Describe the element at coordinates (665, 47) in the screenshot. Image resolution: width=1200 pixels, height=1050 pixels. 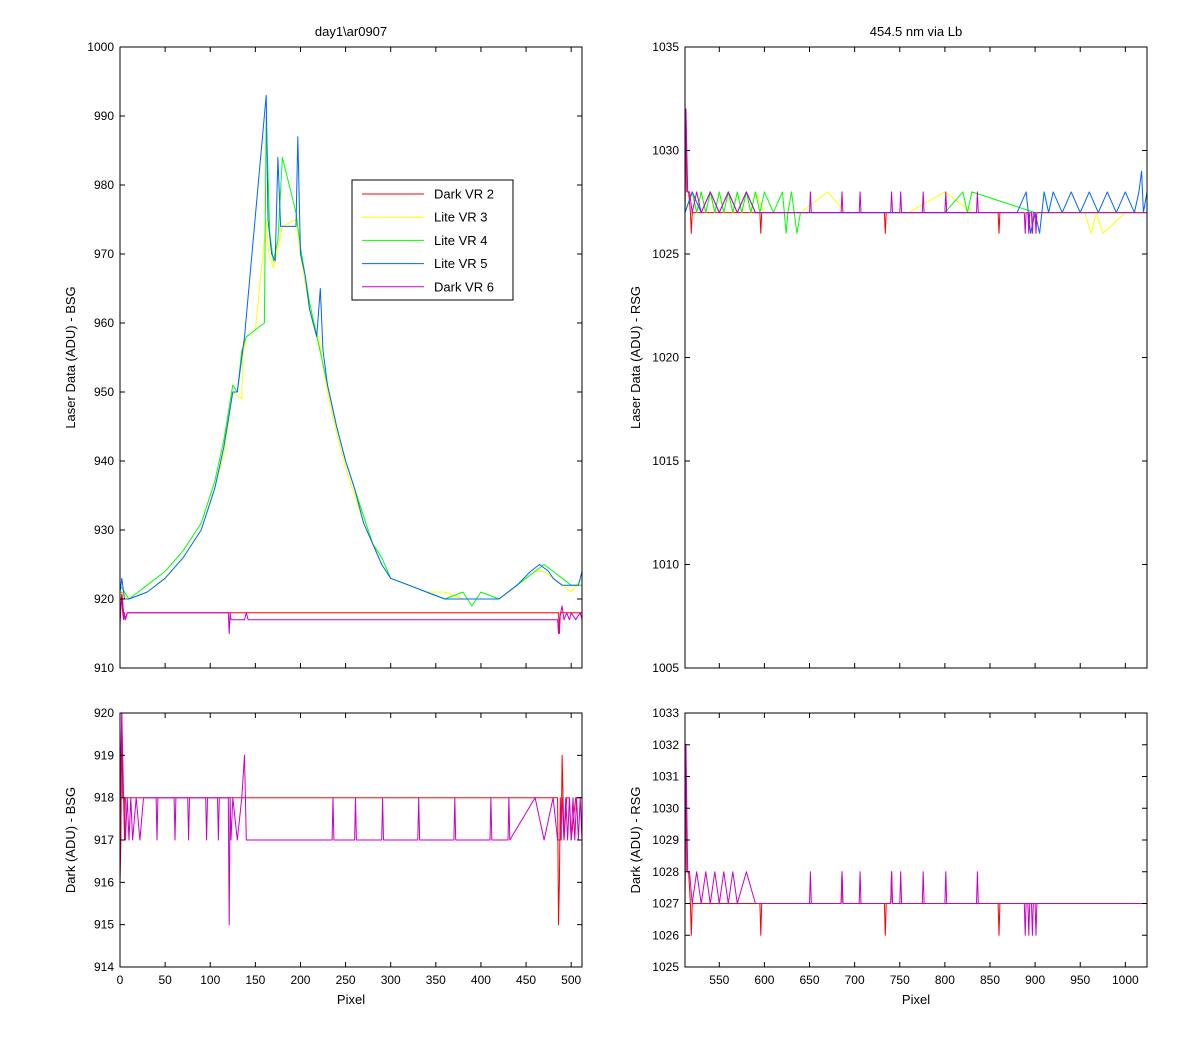
I see `y-tick-label: 1035` at that location.